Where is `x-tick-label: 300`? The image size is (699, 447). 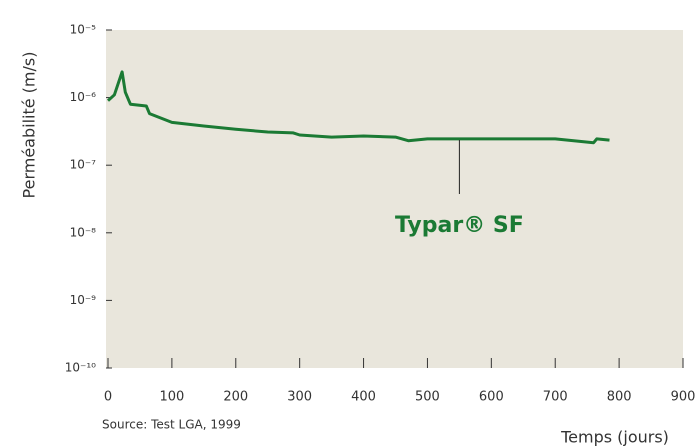 x-tick-label: 300 is located at coordinates (299, 397).